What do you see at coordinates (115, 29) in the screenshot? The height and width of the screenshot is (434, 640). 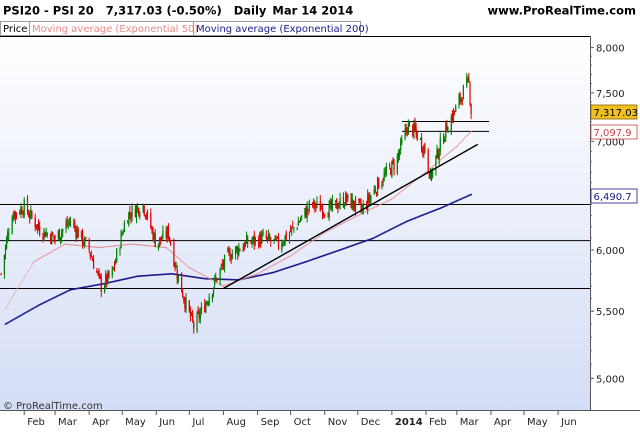 I see `legend-ema50: Moving average (Exponential 50)` at bounding box center [115, 29].